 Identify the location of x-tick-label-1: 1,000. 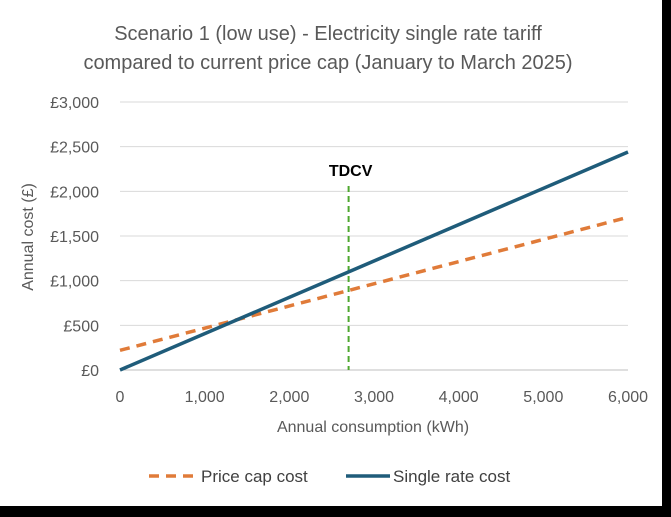
(205, 397).